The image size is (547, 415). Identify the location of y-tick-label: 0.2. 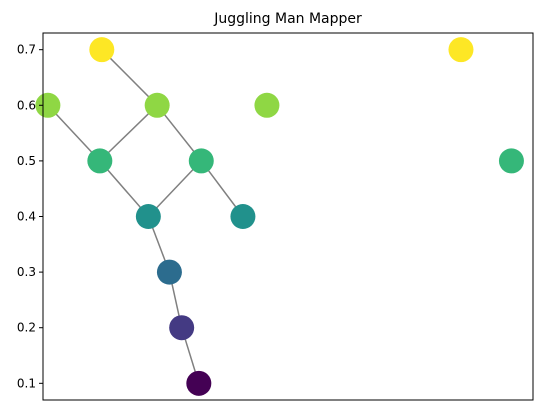
(26, 328).